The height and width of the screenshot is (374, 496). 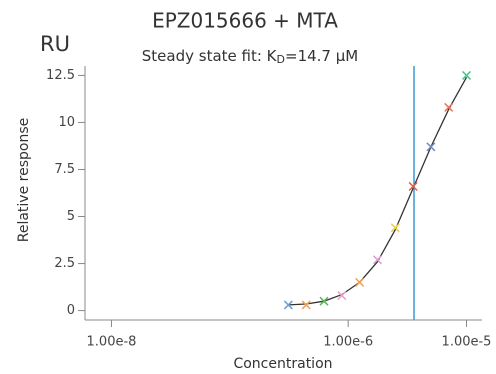 What do you see at coordinates (245, 21) in the screenshot?
I see `chart-title: EPZ015666 + MTA` at bounding box center [245, 21].